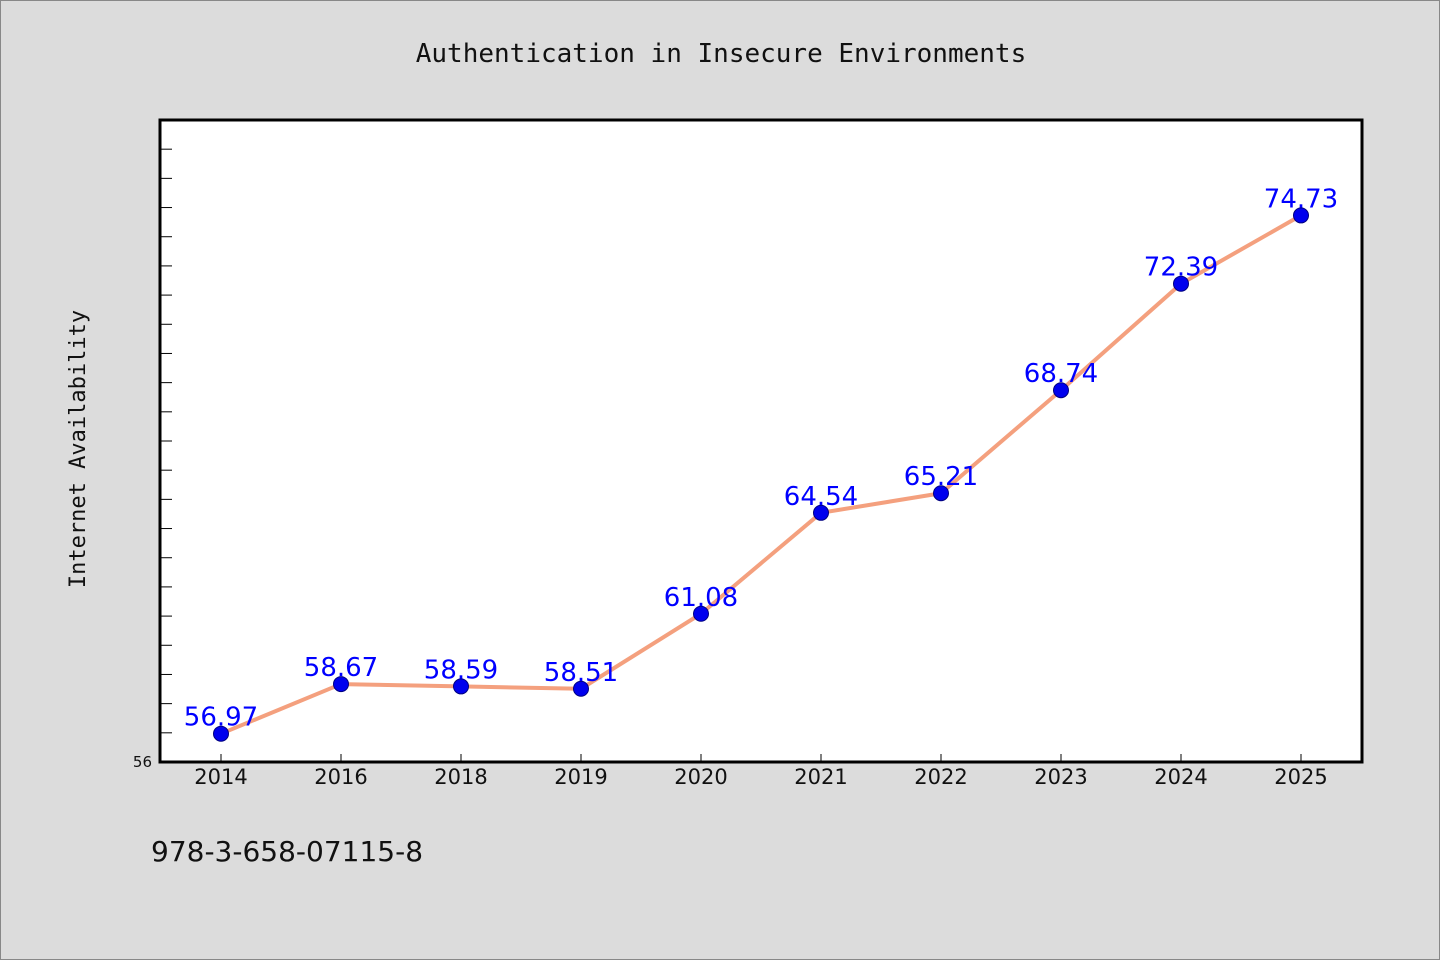 The image size is (1440, 961). Describe the element at coordinates (941, 477) in the screenshot. I see `data-label: 65.21` at that location.